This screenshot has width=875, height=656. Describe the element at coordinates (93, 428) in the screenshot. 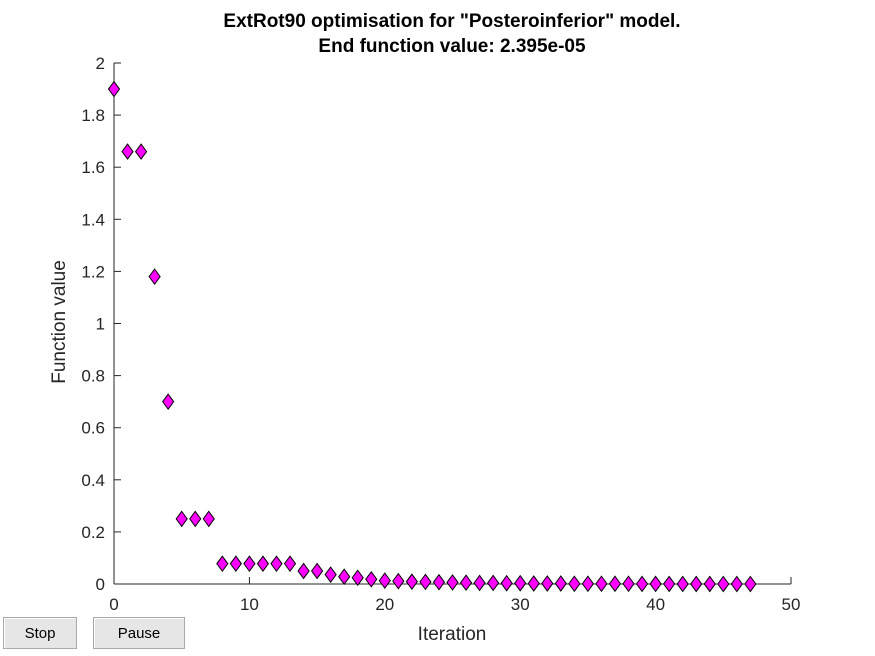

I see `y-tick-label: 0.6` at that location.